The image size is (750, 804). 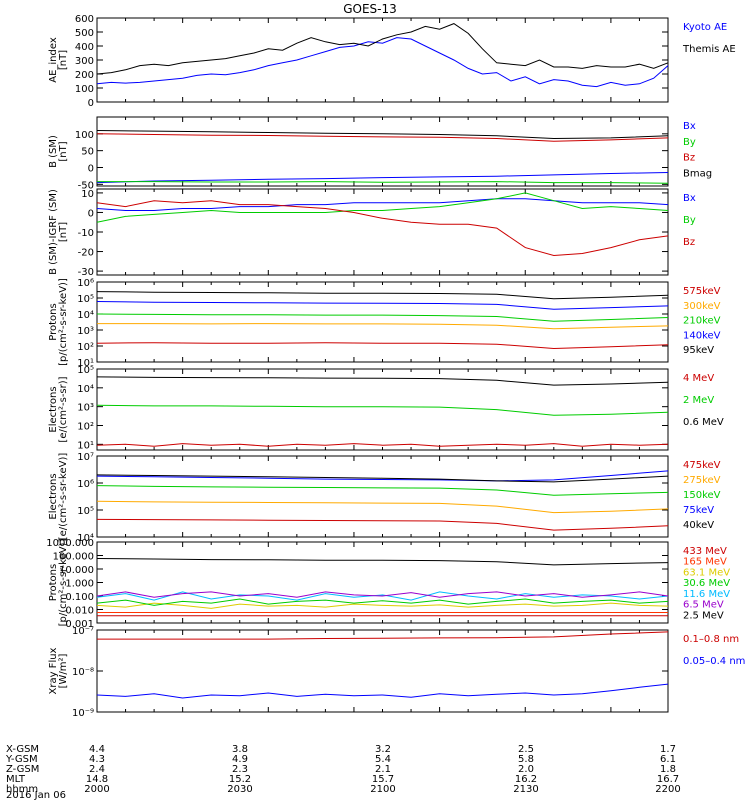 I want to click on y-tick-label: 400, so click(x=84, y=47).